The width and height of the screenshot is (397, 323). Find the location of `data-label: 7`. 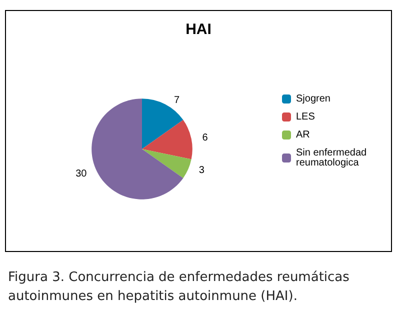

data-label: 7 is located at coordinates (177, 100).